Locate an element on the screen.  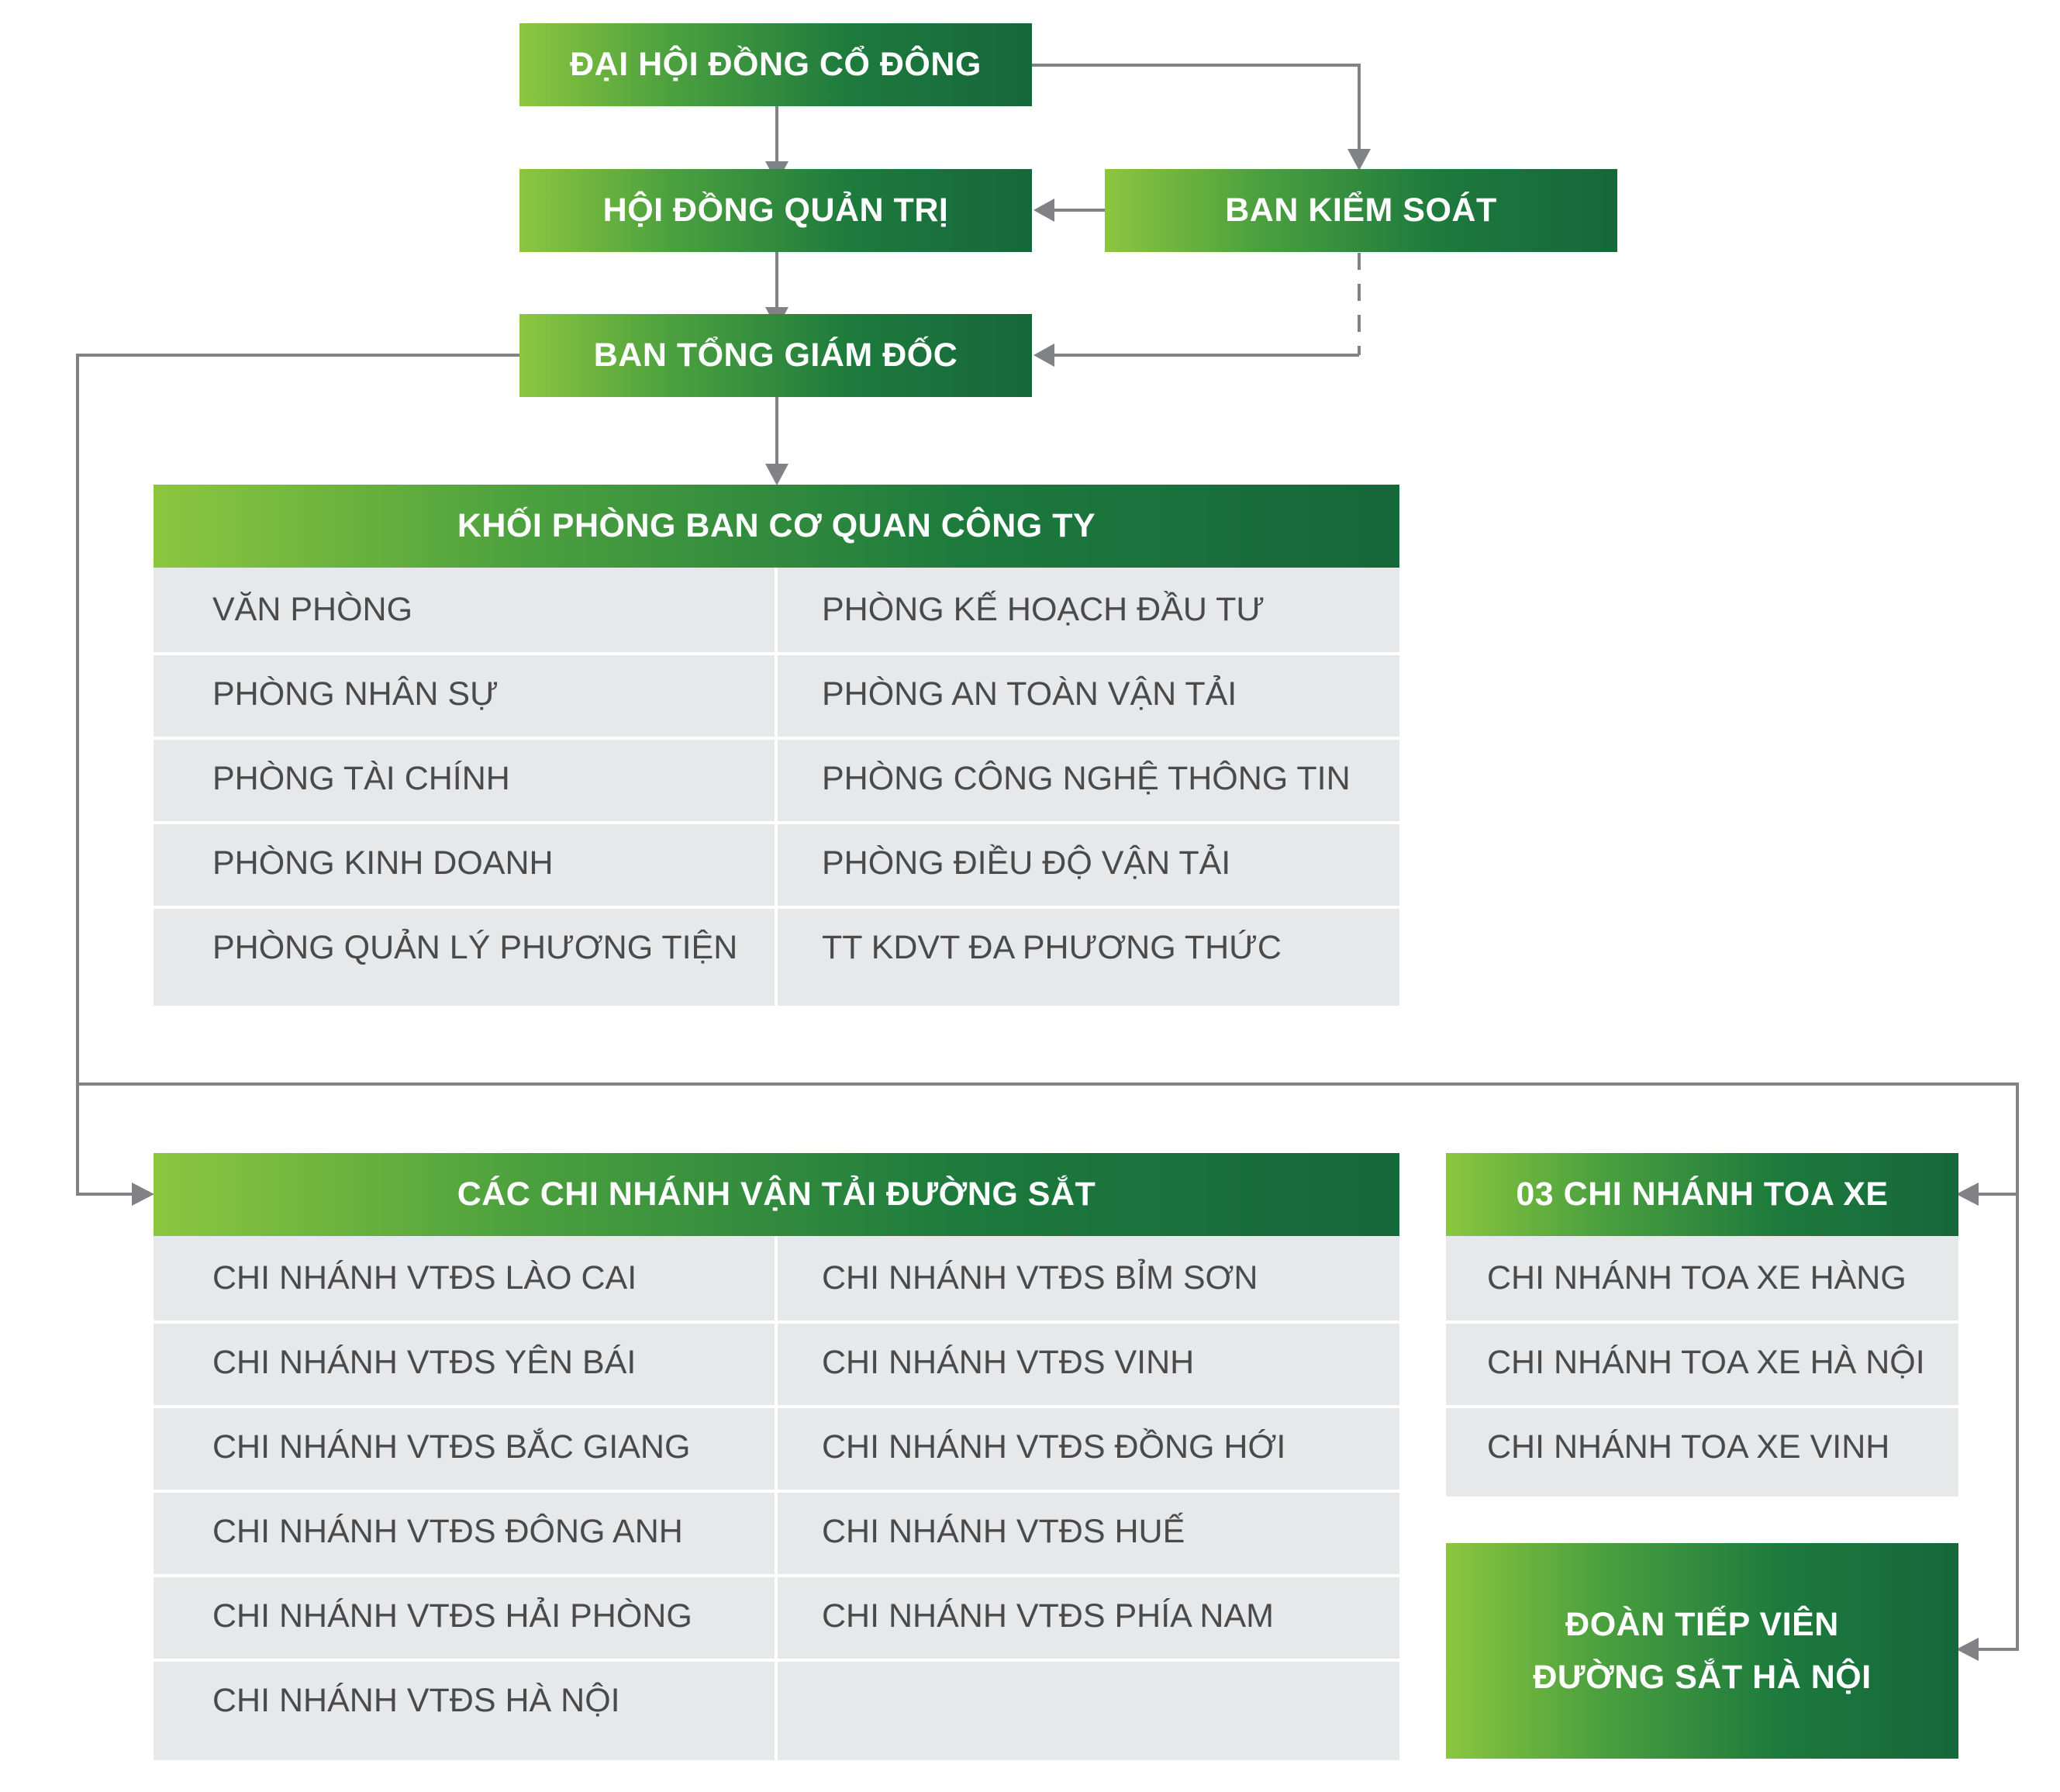
shareholders-label: ĐẠI HỘI ĐỒNG CỔ ĐÔNG is located at coordinates (776, 64).